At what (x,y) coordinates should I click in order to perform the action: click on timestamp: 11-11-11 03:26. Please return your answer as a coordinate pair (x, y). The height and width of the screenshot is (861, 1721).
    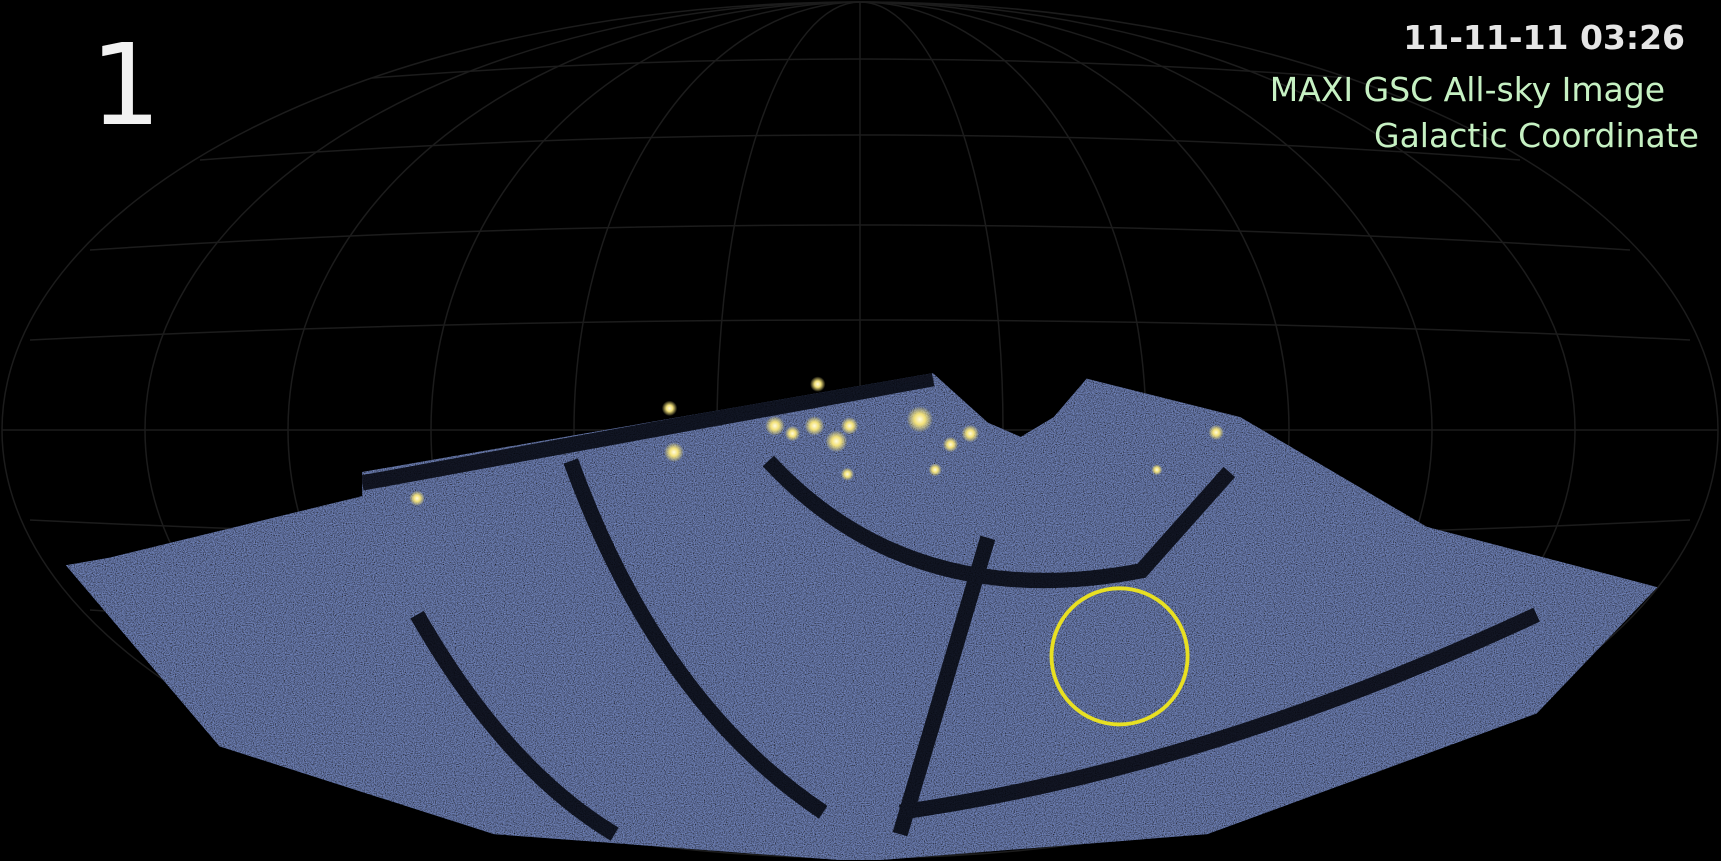
    Looking at the image, I should click on (1544, 37).